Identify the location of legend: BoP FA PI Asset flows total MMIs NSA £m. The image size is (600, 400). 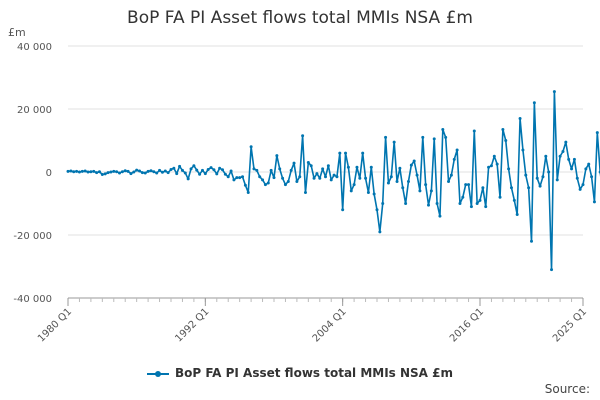
(300, 373).